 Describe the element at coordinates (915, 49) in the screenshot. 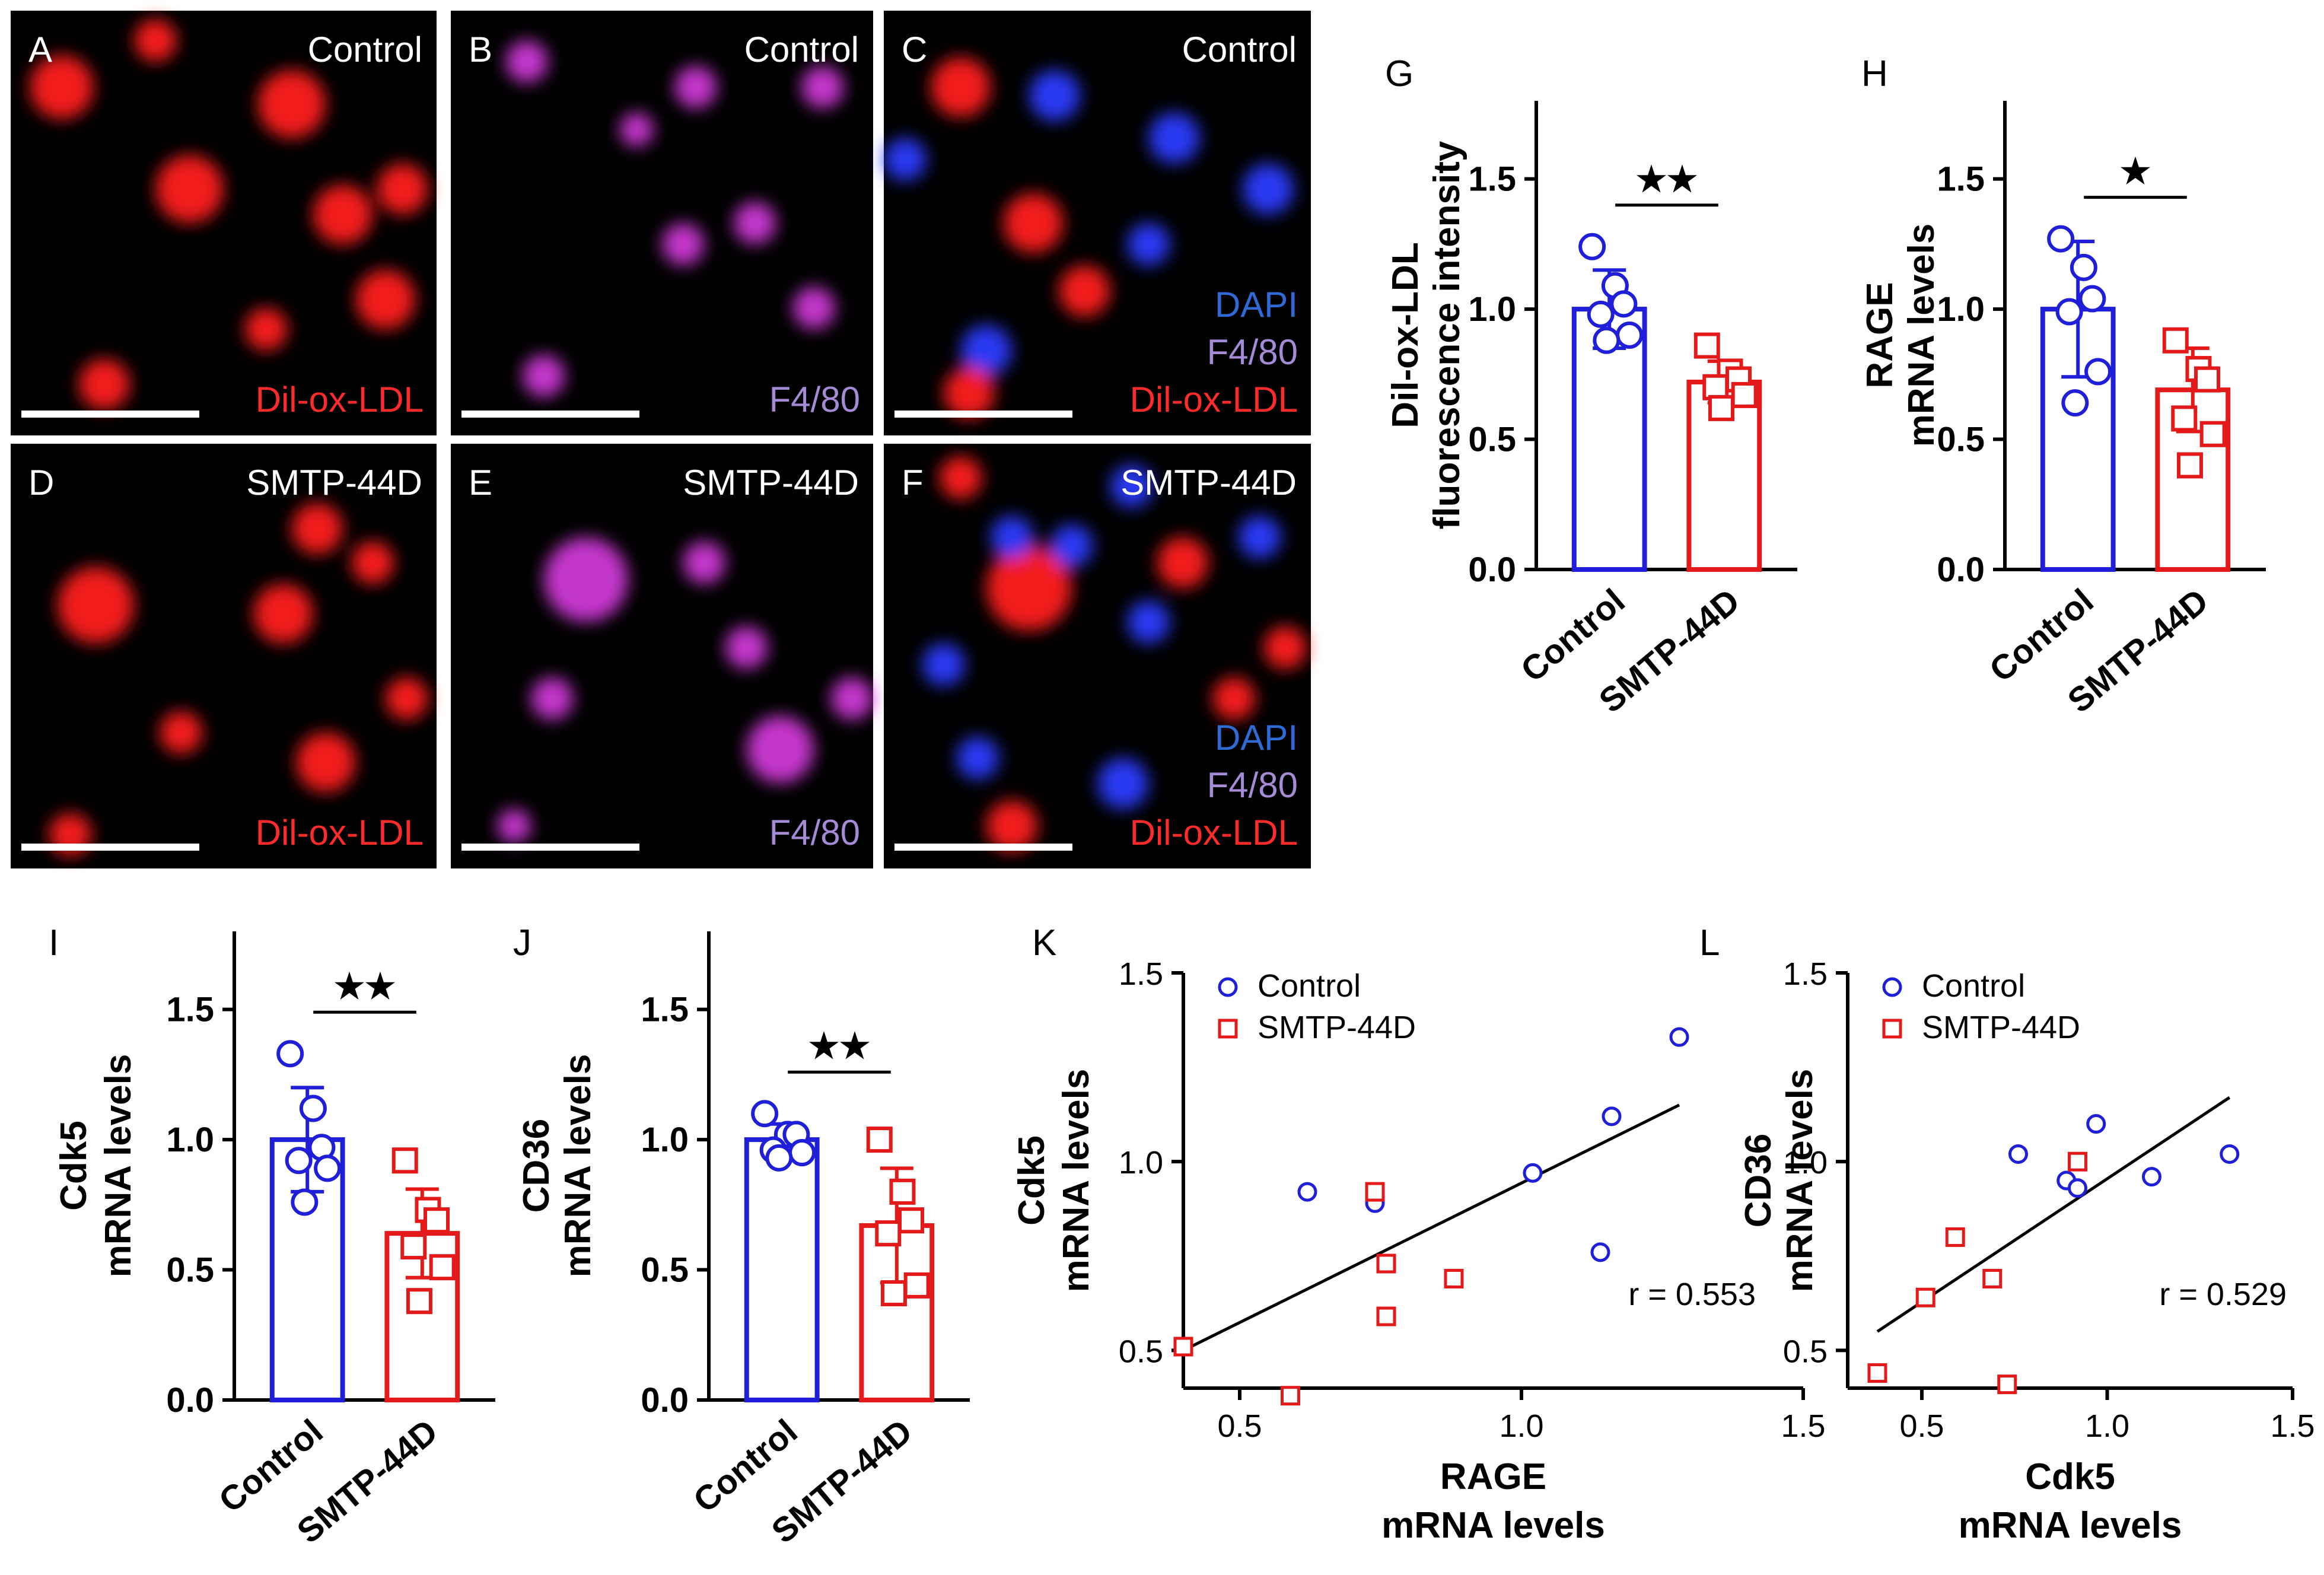

I see `panel-letter-c: C` at that location.